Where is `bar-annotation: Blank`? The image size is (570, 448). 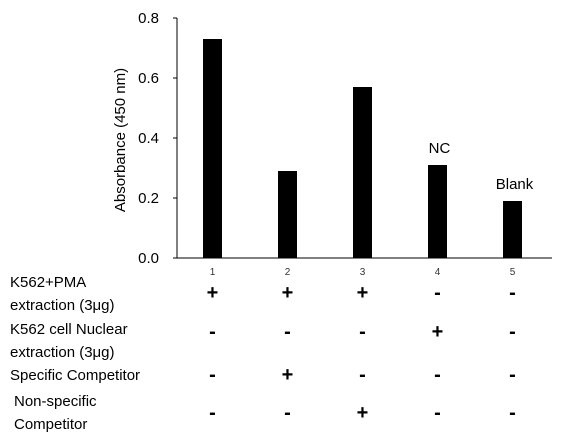
bar-annotation: Blank is located at coordinates (515, 184).